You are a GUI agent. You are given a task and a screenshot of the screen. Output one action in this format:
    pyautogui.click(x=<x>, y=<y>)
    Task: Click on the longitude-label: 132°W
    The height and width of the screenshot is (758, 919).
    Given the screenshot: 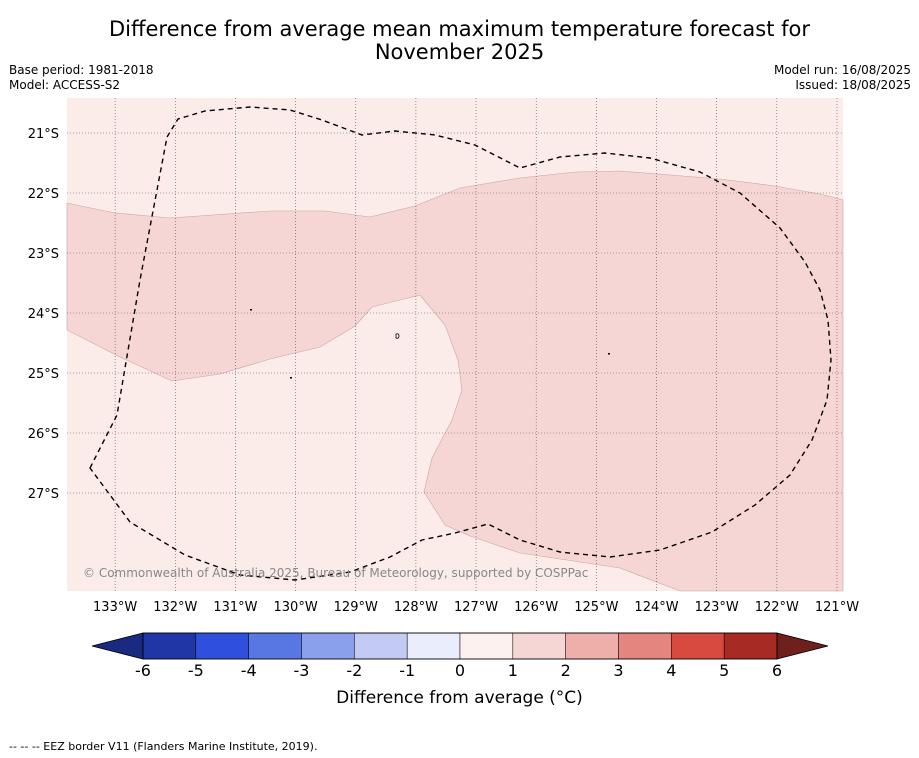 What is the action you would take?
    pyautogui.click(x=175, y=607)
    